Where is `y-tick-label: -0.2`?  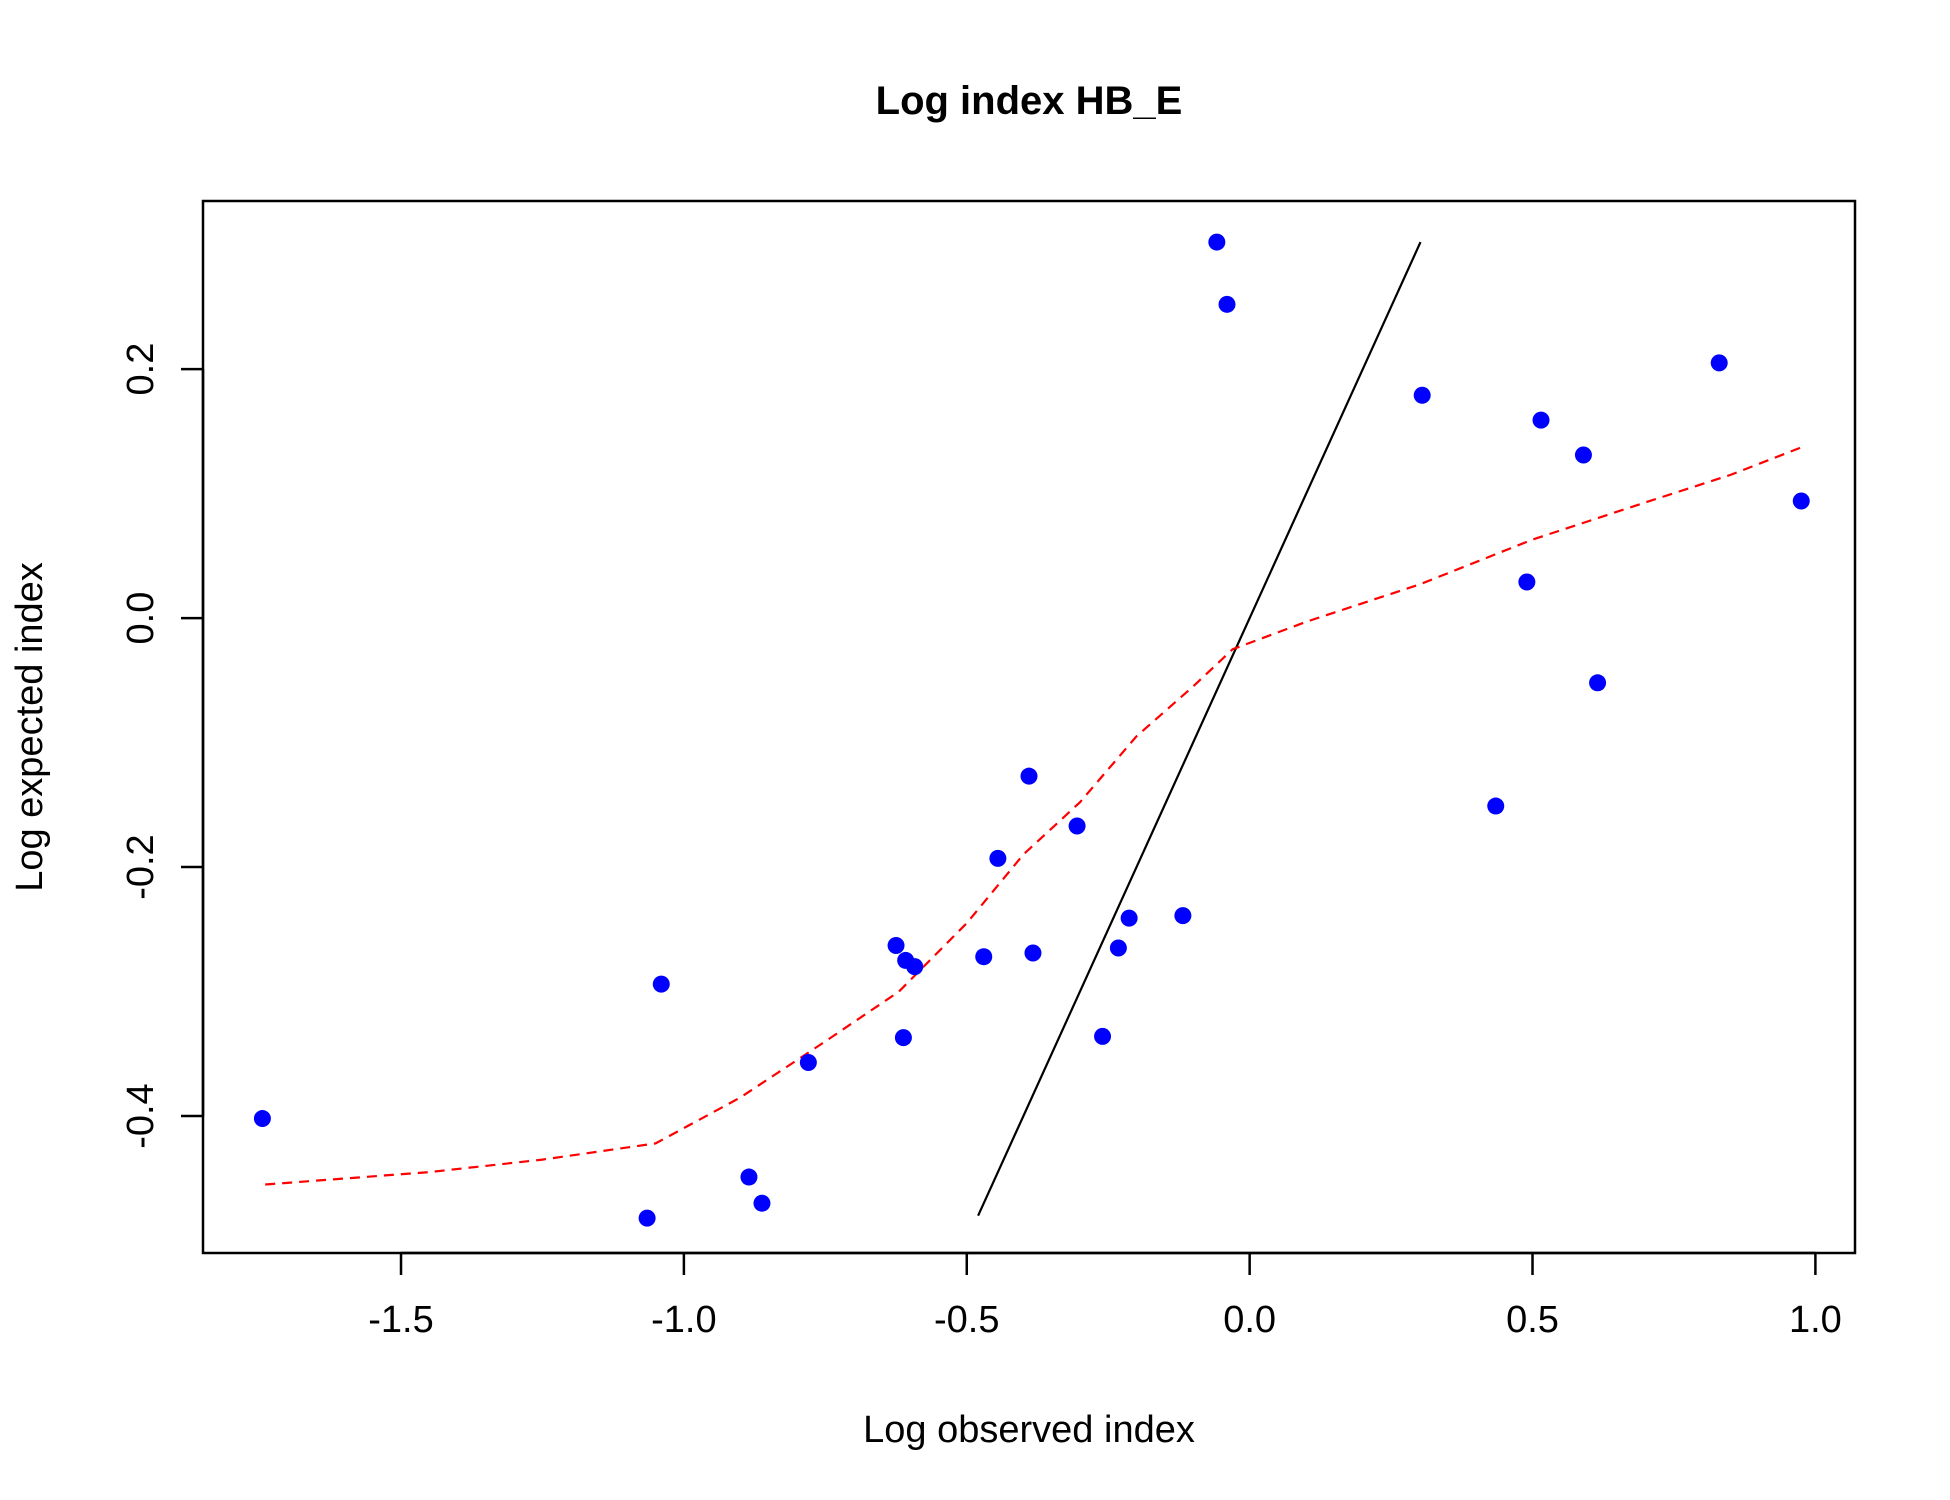 y-tick-label: -0.2 is located at coordinates (141, 866).